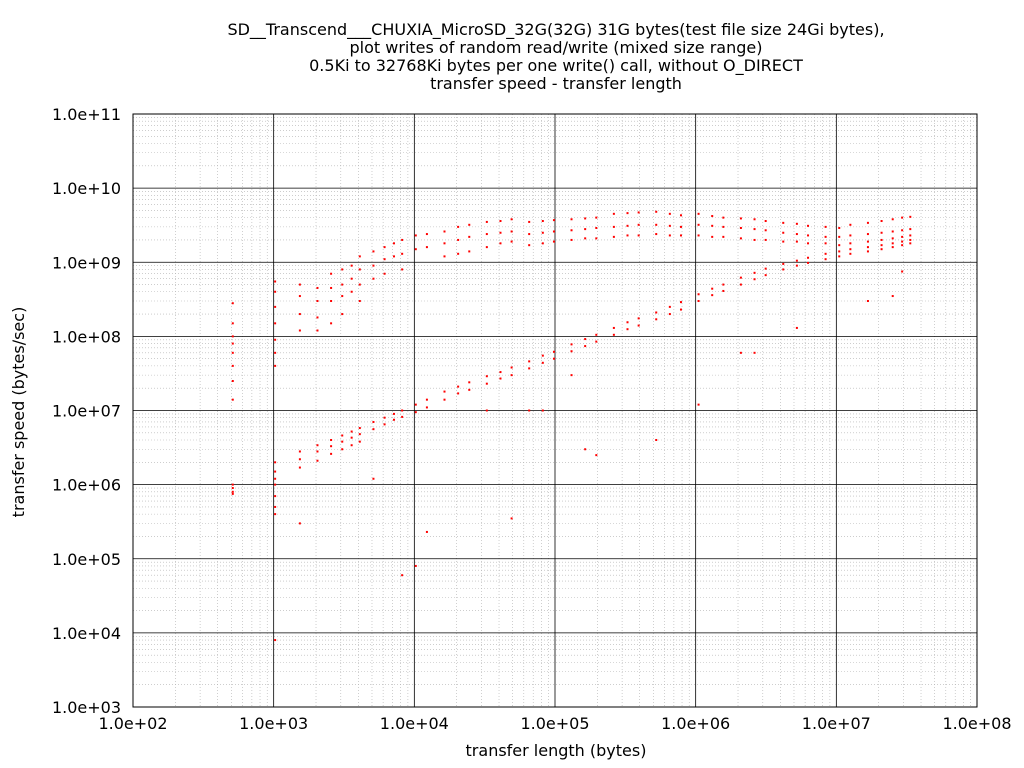 The width and height of the screenshot is (1024, 768). Describe the element at coordinates (836, 723) in the screenshot. I see `x-tick-label: 1.0e+07` at that location.